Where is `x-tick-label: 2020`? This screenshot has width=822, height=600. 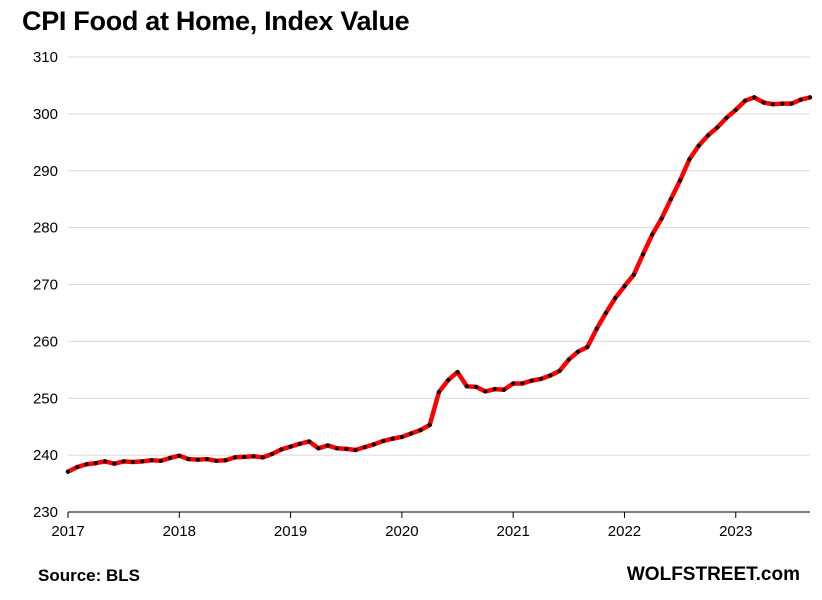 x-tick-label: 2020 is located at coordinates (401, 531).